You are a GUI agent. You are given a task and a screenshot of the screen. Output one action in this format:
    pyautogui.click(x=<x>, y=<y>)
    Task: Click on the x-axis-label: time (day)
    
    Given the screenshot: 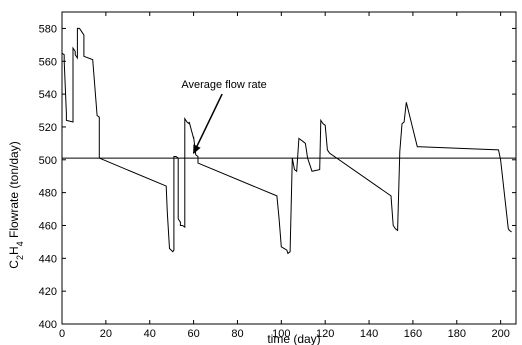 What is the action you would take?
    pyautogui.click(x=293, y=338)
    